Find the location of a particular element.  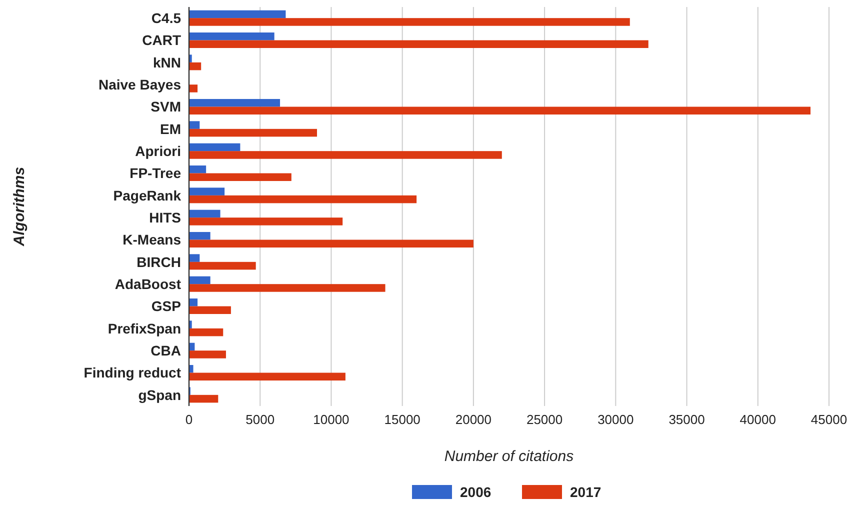

x-tick-label: 20000 is located at coordinates (473, 419).